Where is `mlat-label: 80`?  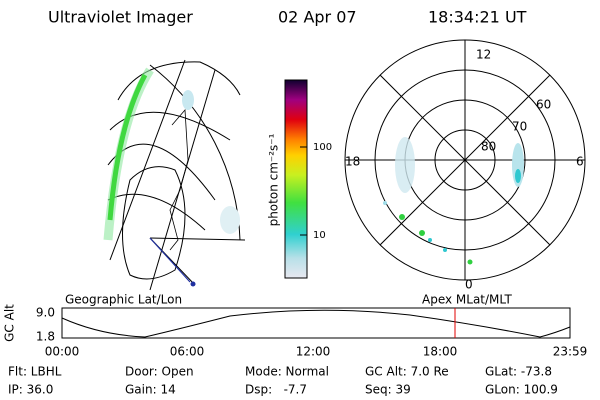
mlat-label: 80 is located at coordinates (488, 147).